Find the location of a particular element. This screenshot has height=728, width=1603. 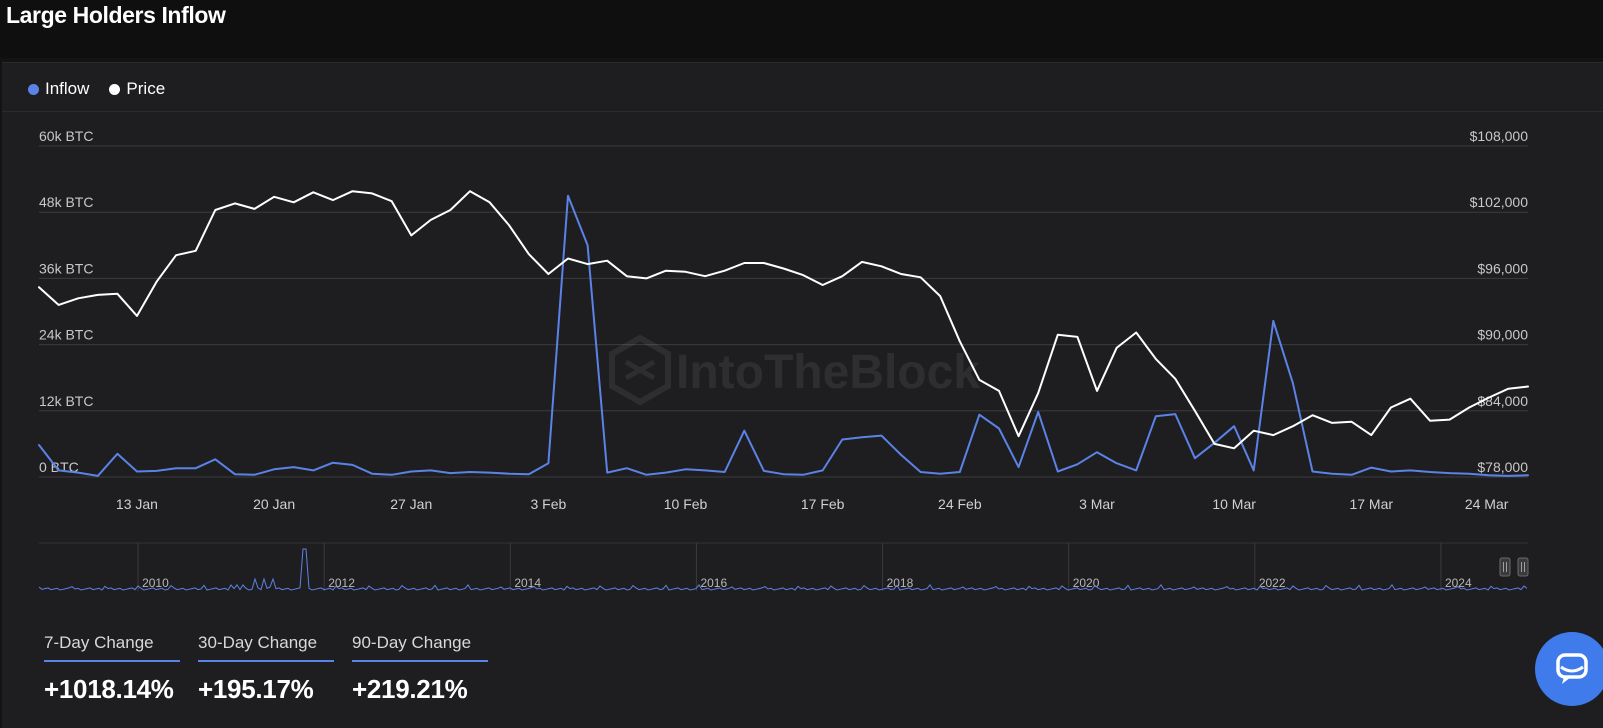

navigator-year-label: 2014 is located at coordinates (527, 583).